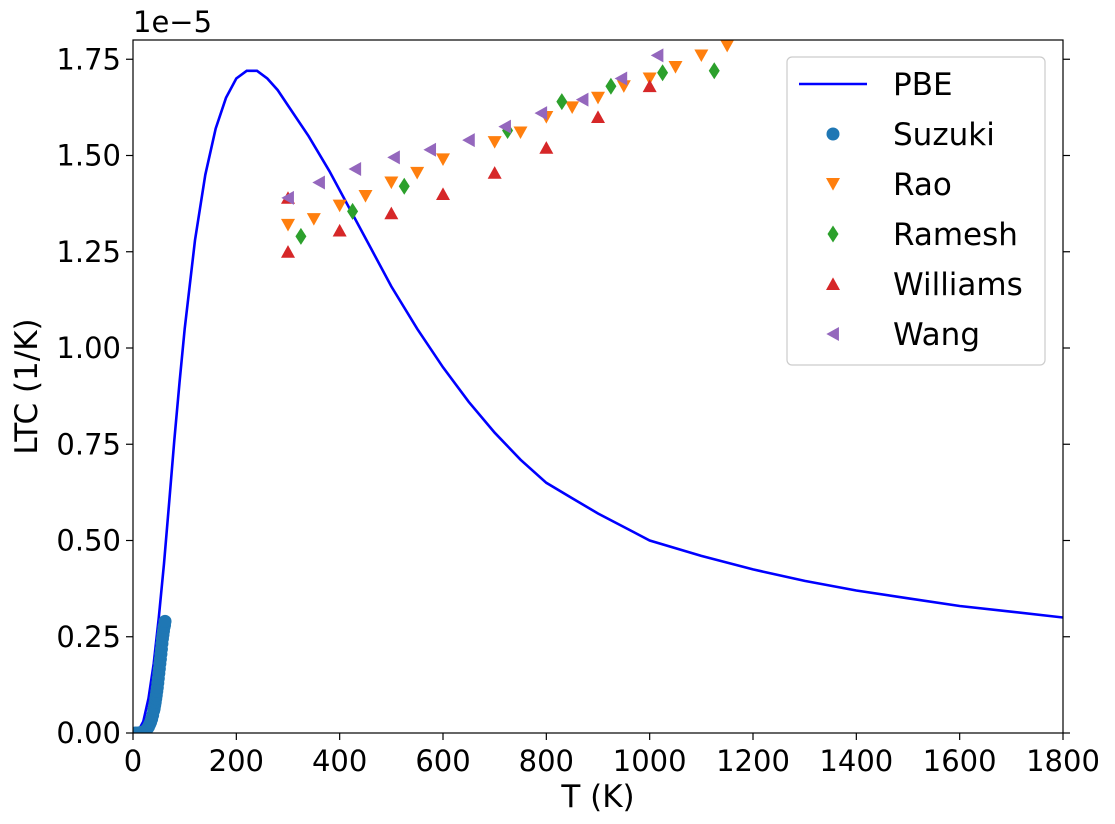 The height and width of the screenshot is (824, 1115). Describe the element at coordinates (960, 761) in the screenshot. I see `x-tick-label: 1600` at that location.